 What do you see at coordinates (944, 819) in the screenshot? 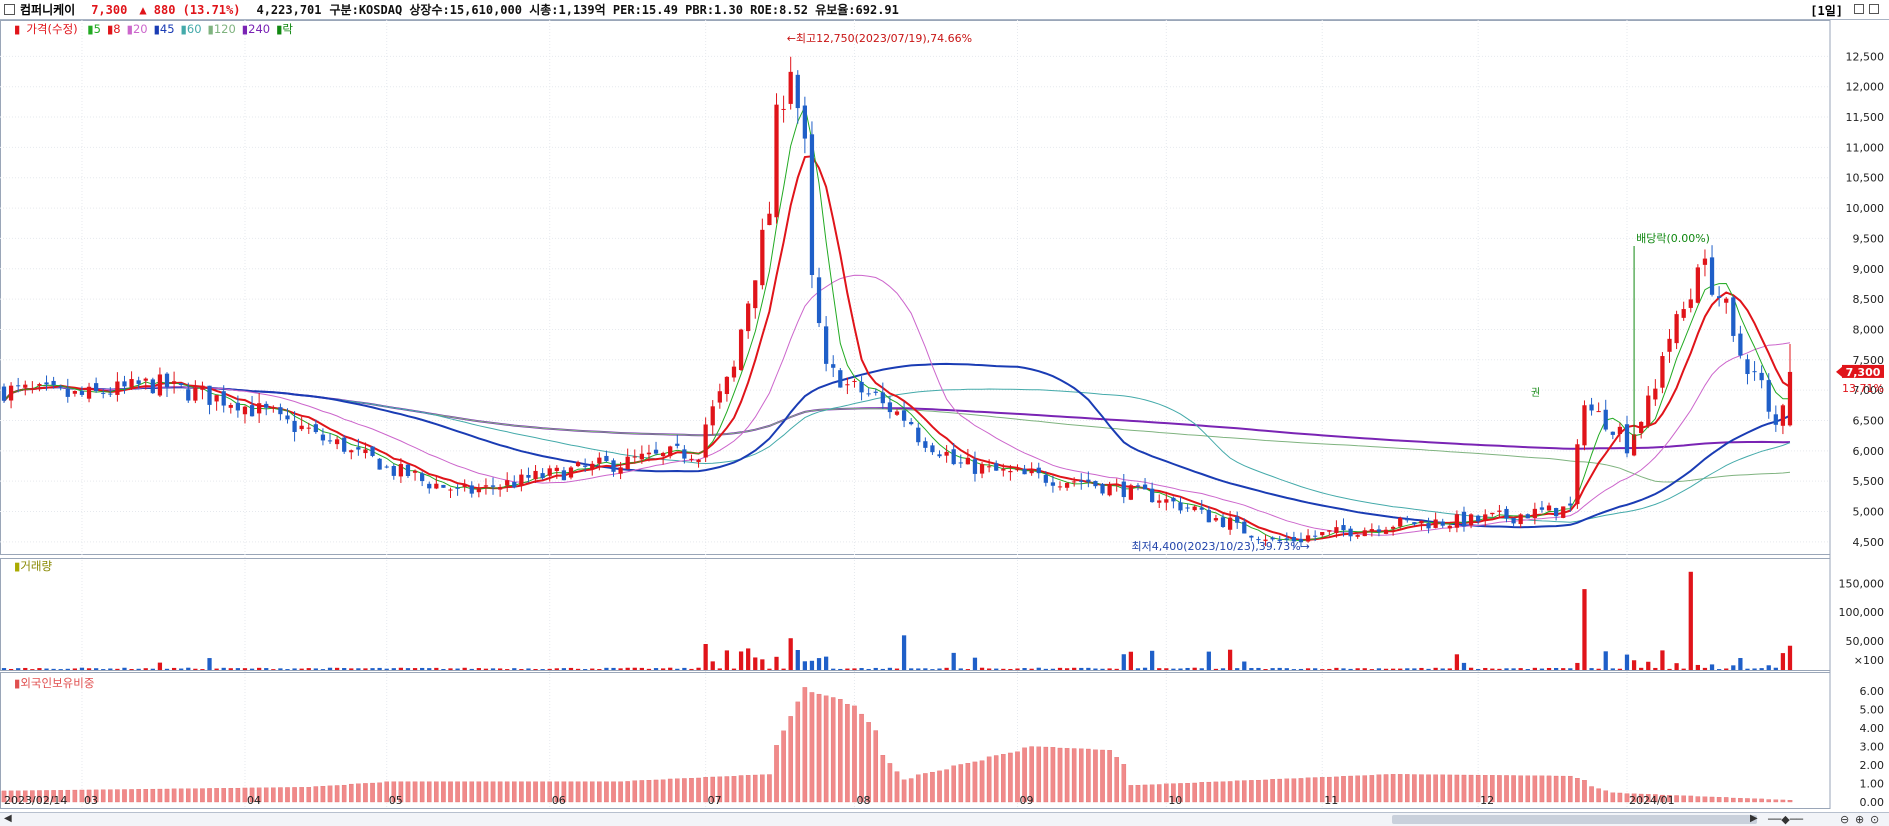
I see `horizontal-scrollbar: ◀ ▶ ──◆── ⊖ ⊕ ⊙` at bounding box center [944, 819].